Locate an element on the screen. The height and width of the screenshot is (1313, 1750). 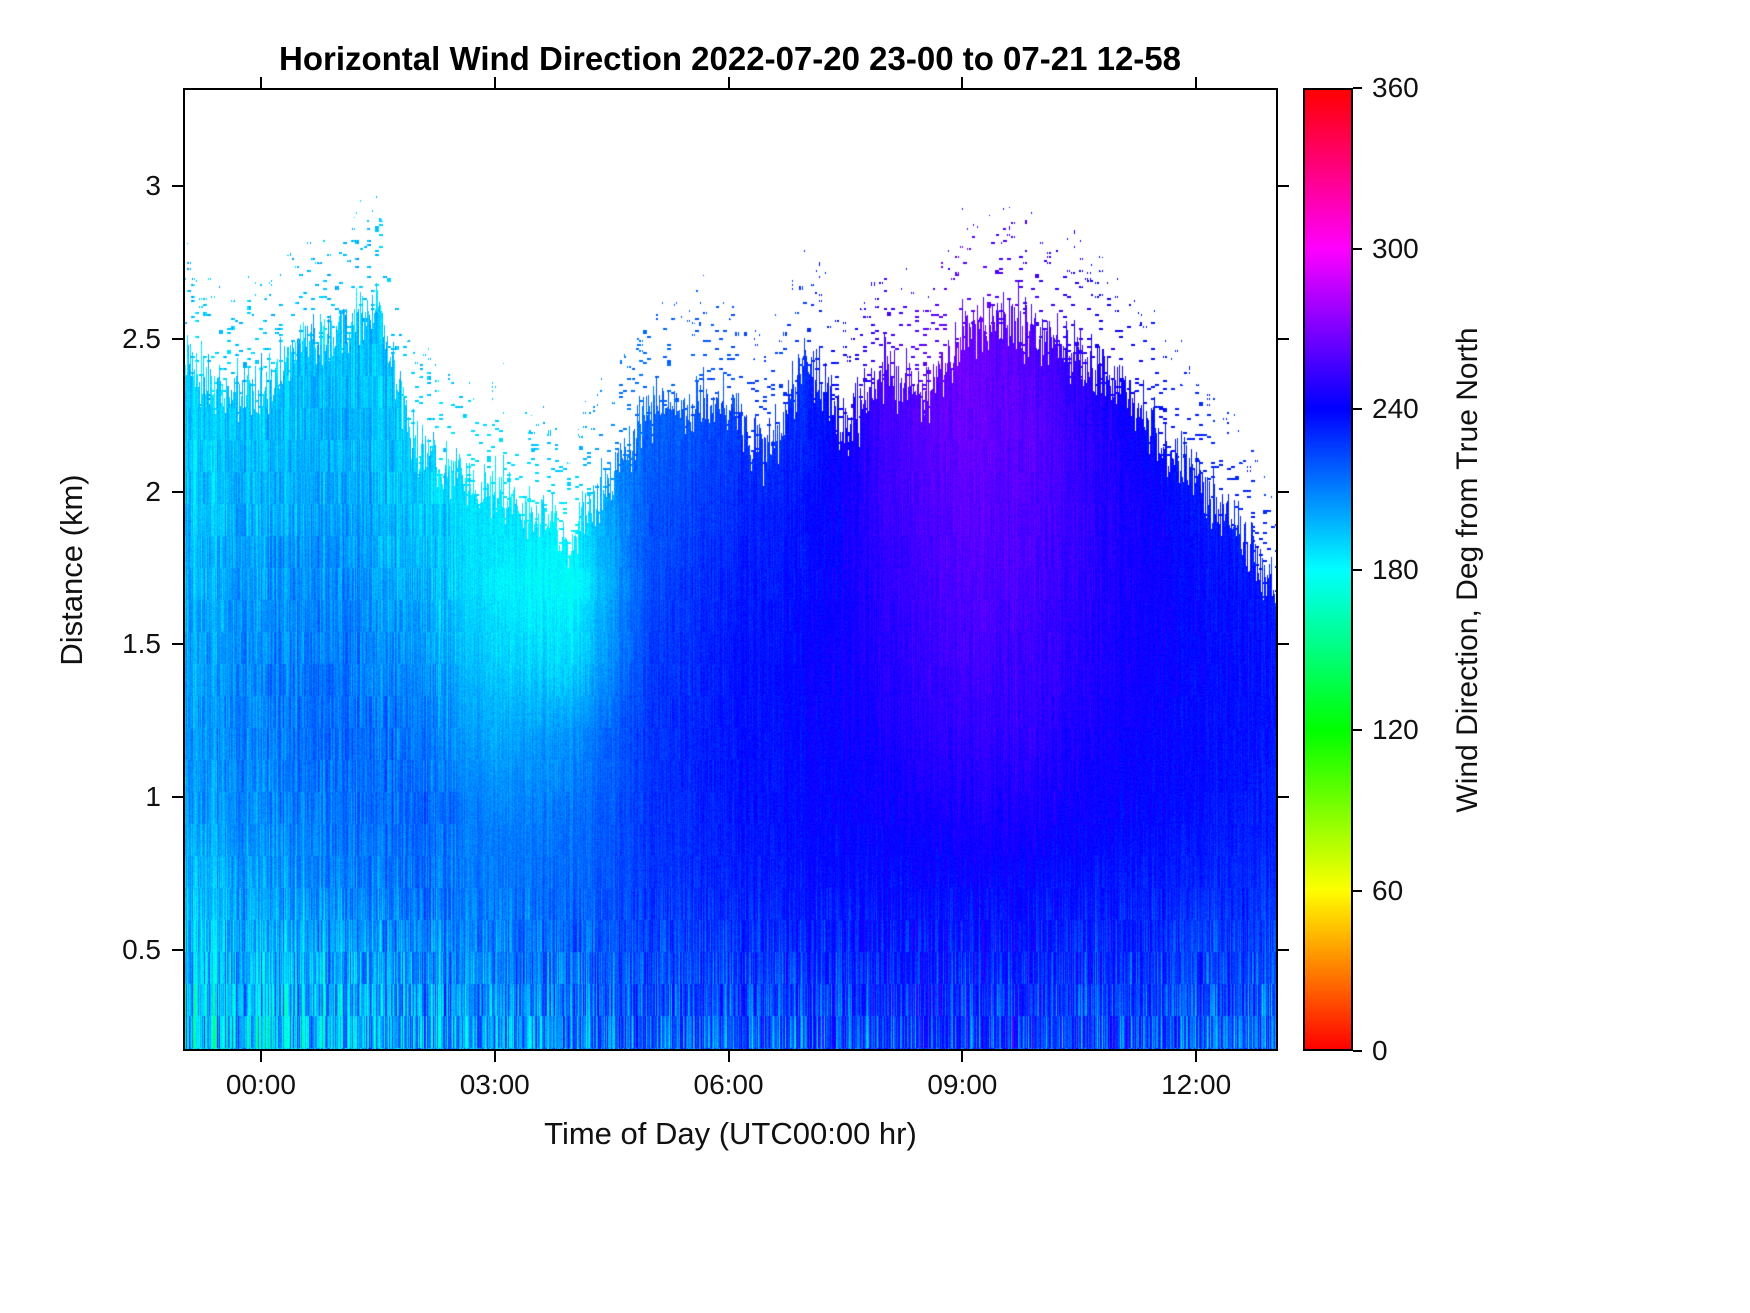
y-tick-label: 1.5 is located at coordinates (141, 644).